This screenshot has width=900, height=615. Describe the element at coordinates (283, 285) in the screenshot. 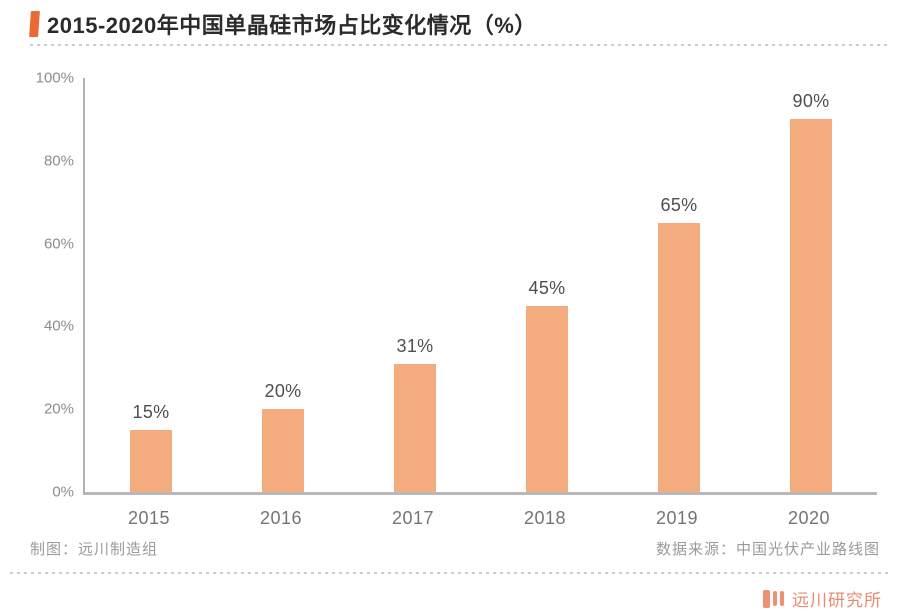

I see `bar-slot: 20%` at that location.